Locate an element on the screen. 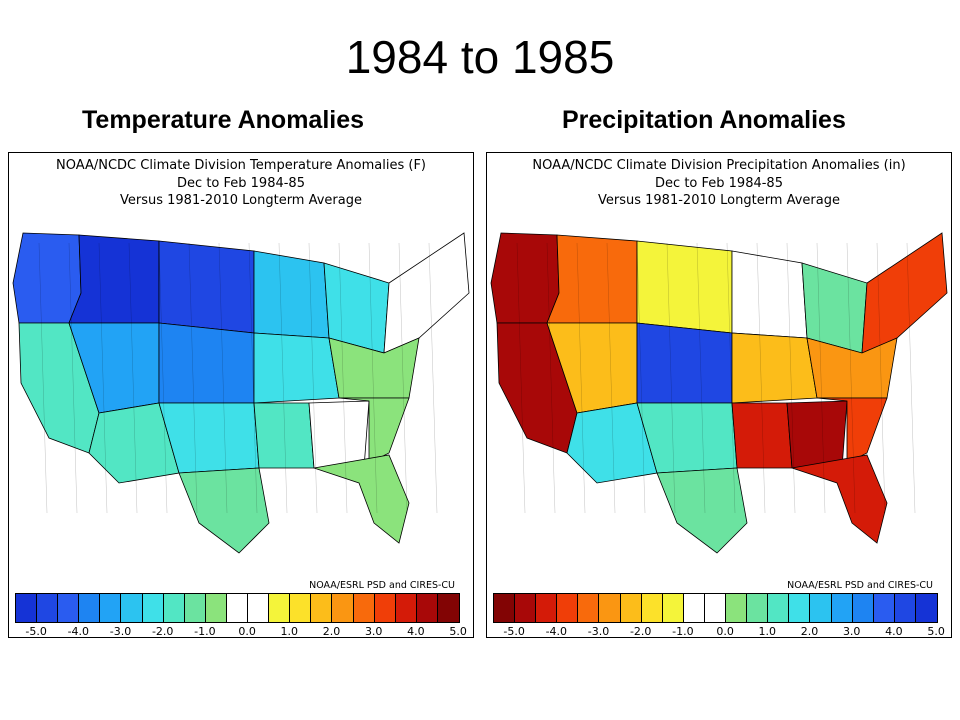 The height and width of the screenshot is (720, 960). precipitation-region-northeast is located at coordinates (904, 293).